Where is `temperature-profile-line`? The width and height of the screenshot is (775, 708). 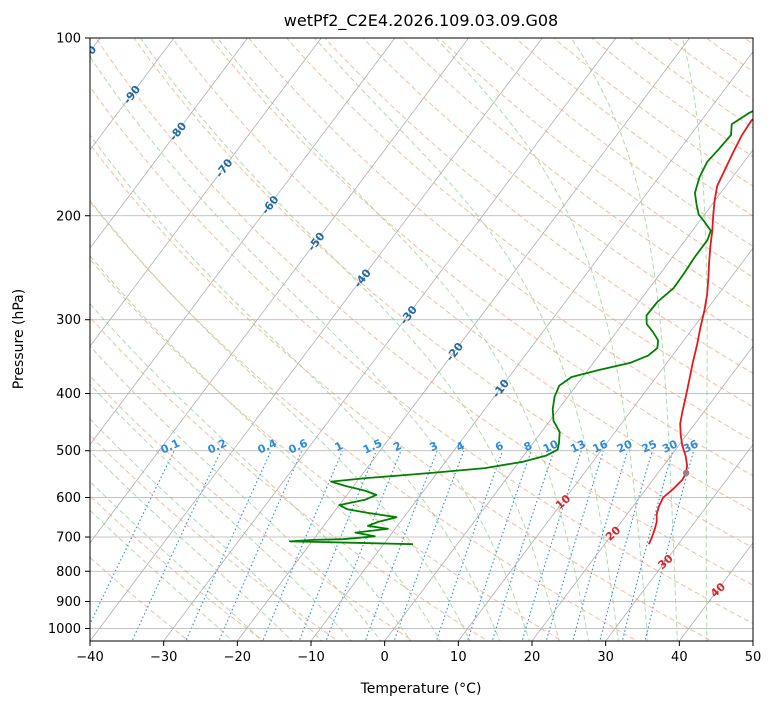
temperature-profile-line is located at coordinates (700, 331).